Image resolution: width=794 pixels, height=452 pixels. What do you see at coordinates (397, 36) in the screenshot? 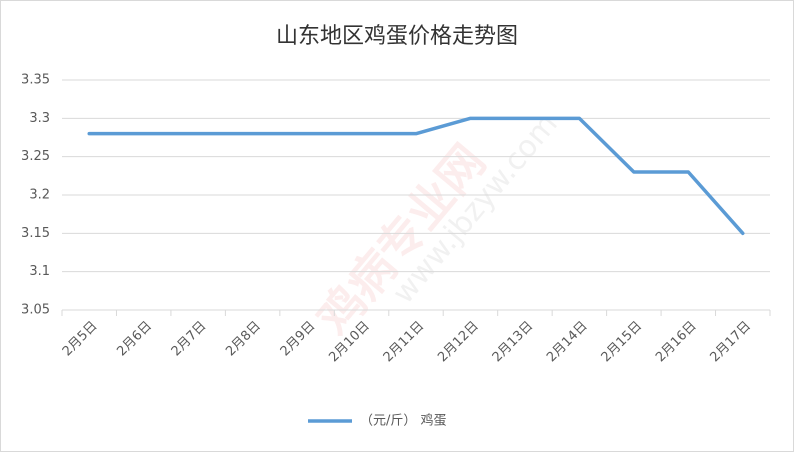
I see `chart-title: 山东地区鸡蛋价格走势图` at bounding box center [397, 36].